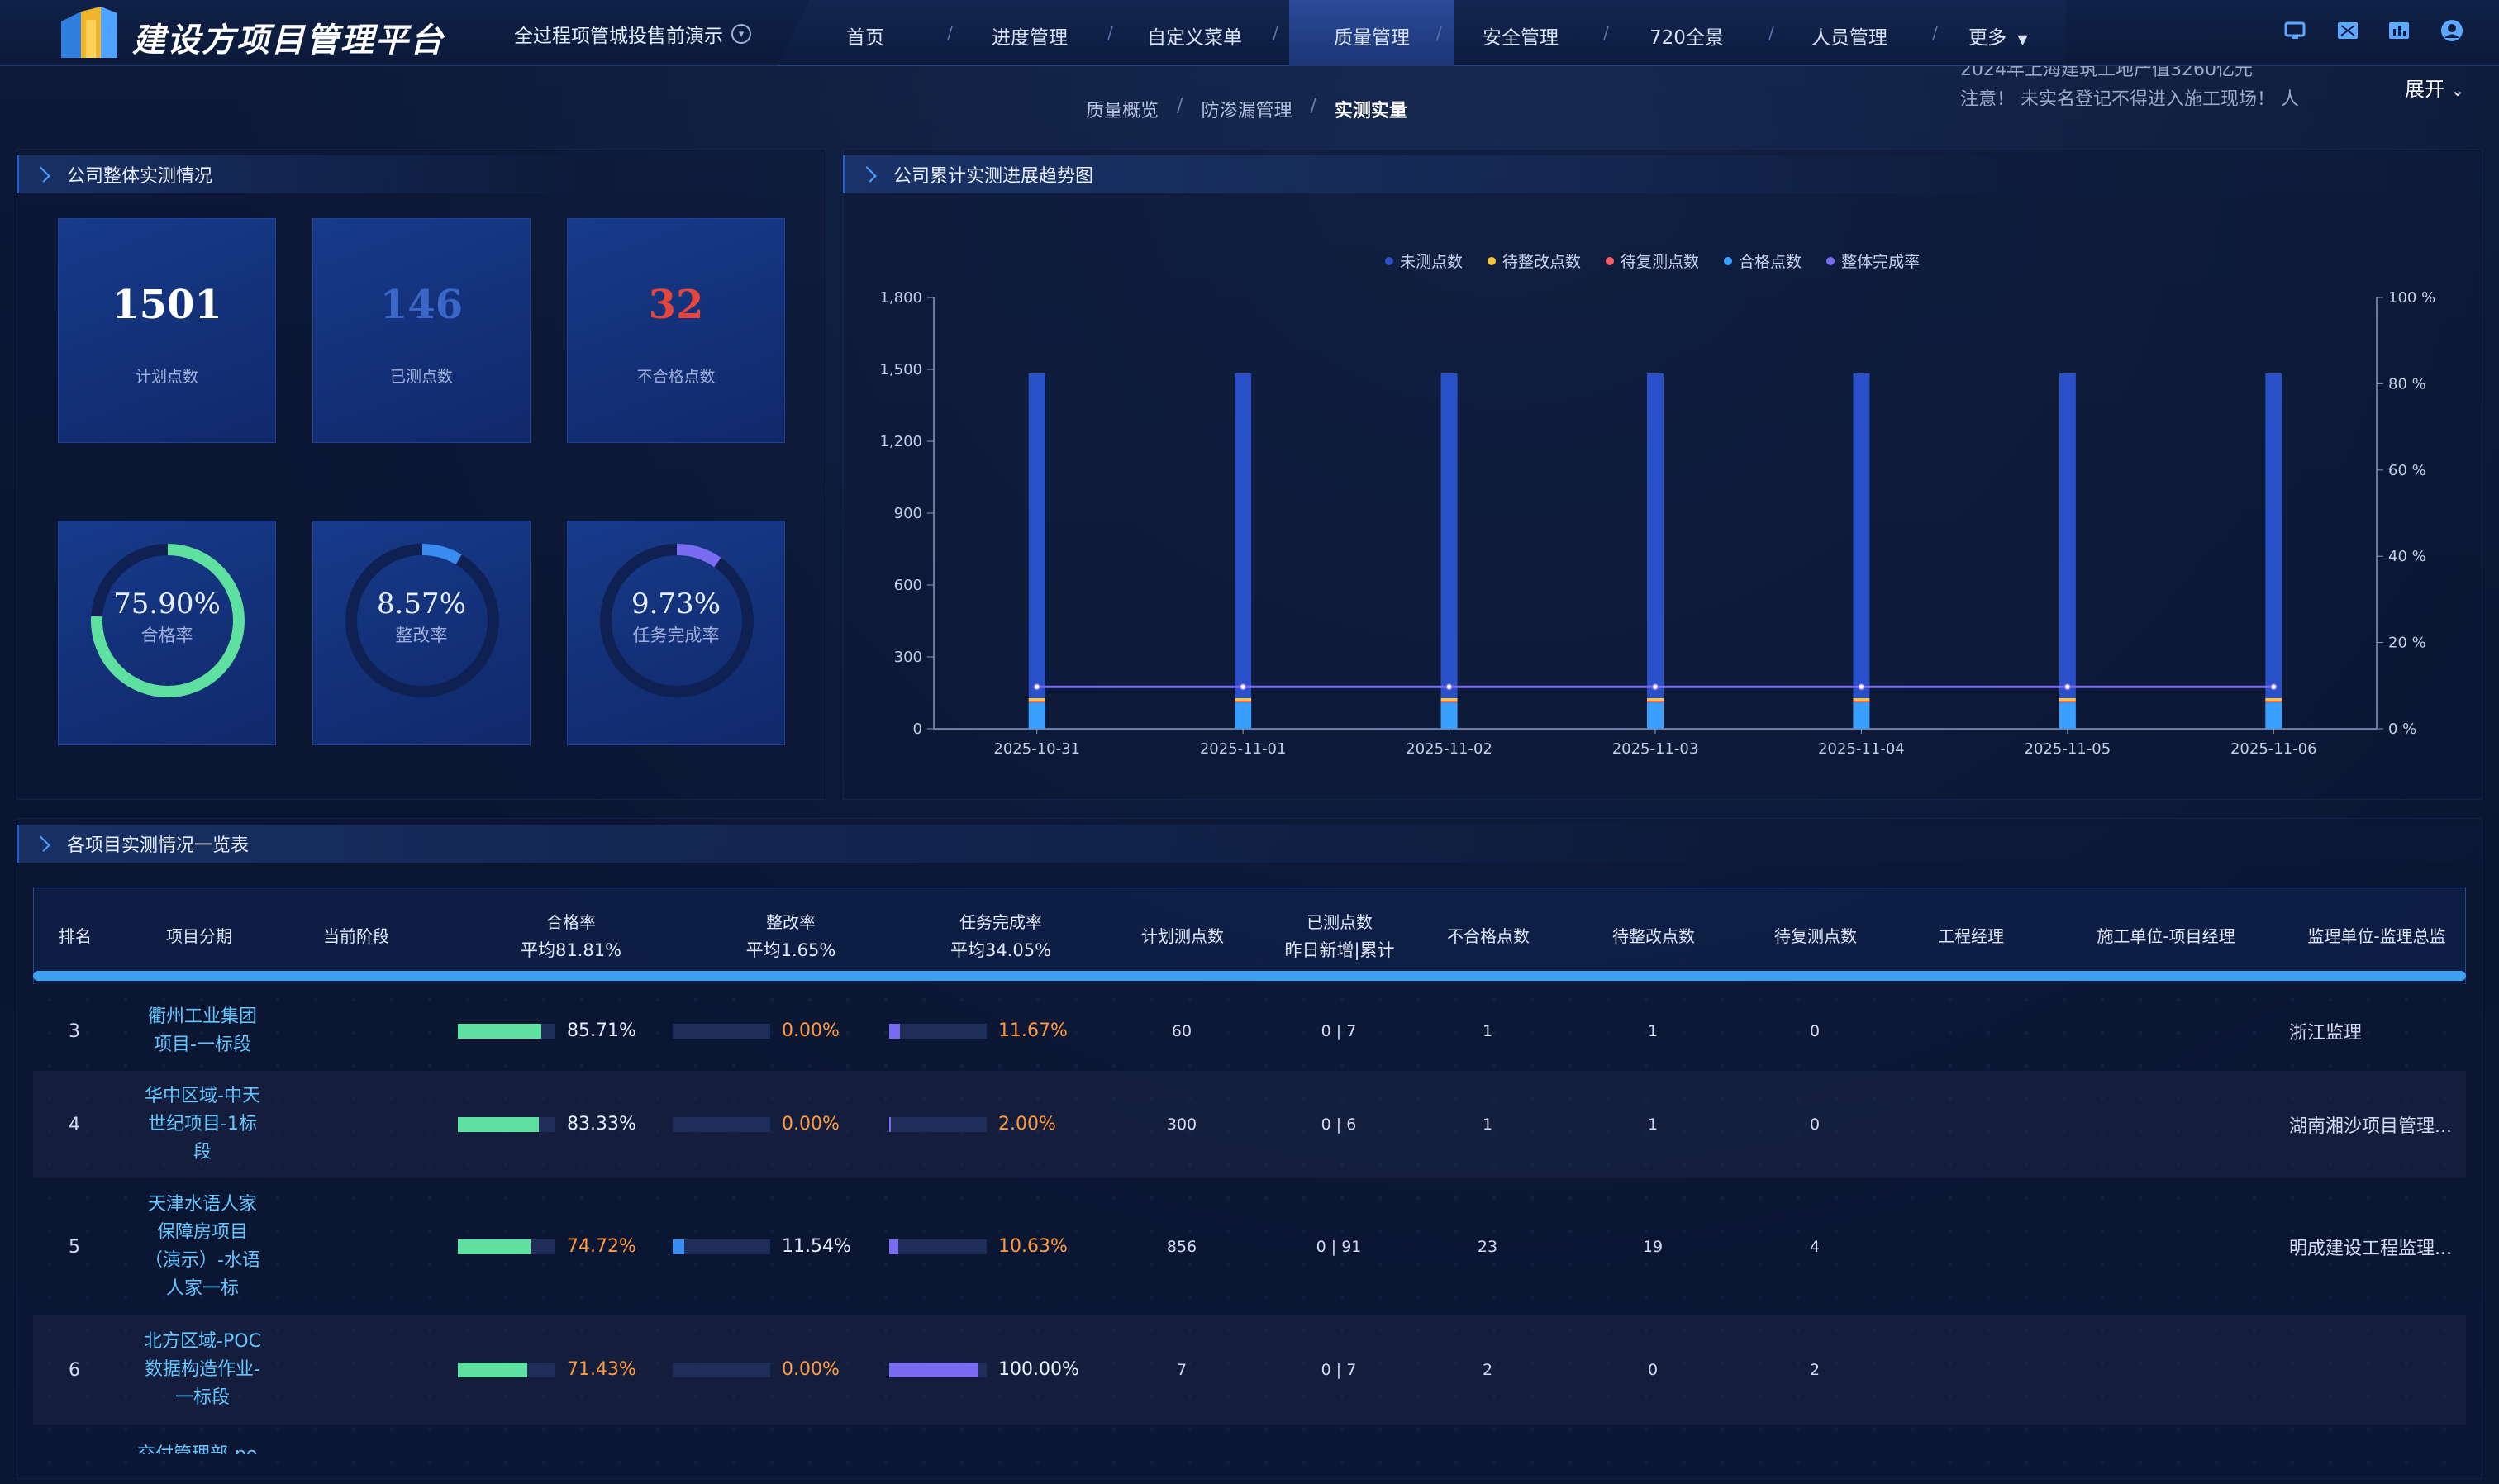 This screenshot has height=1484, width=2499. I want to click on subnav-leakage: 防渗漏管理, so click(1246, 111).